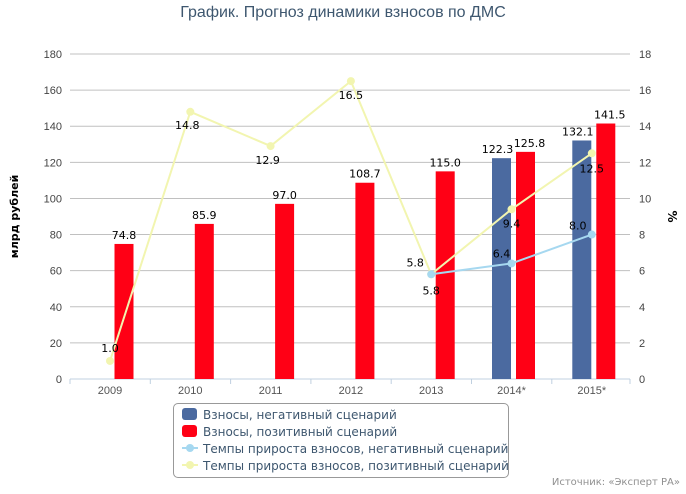 The height and width of the screenshot is (494, 686). I want to click on x-tick-label: 2013, so click(431, 391).